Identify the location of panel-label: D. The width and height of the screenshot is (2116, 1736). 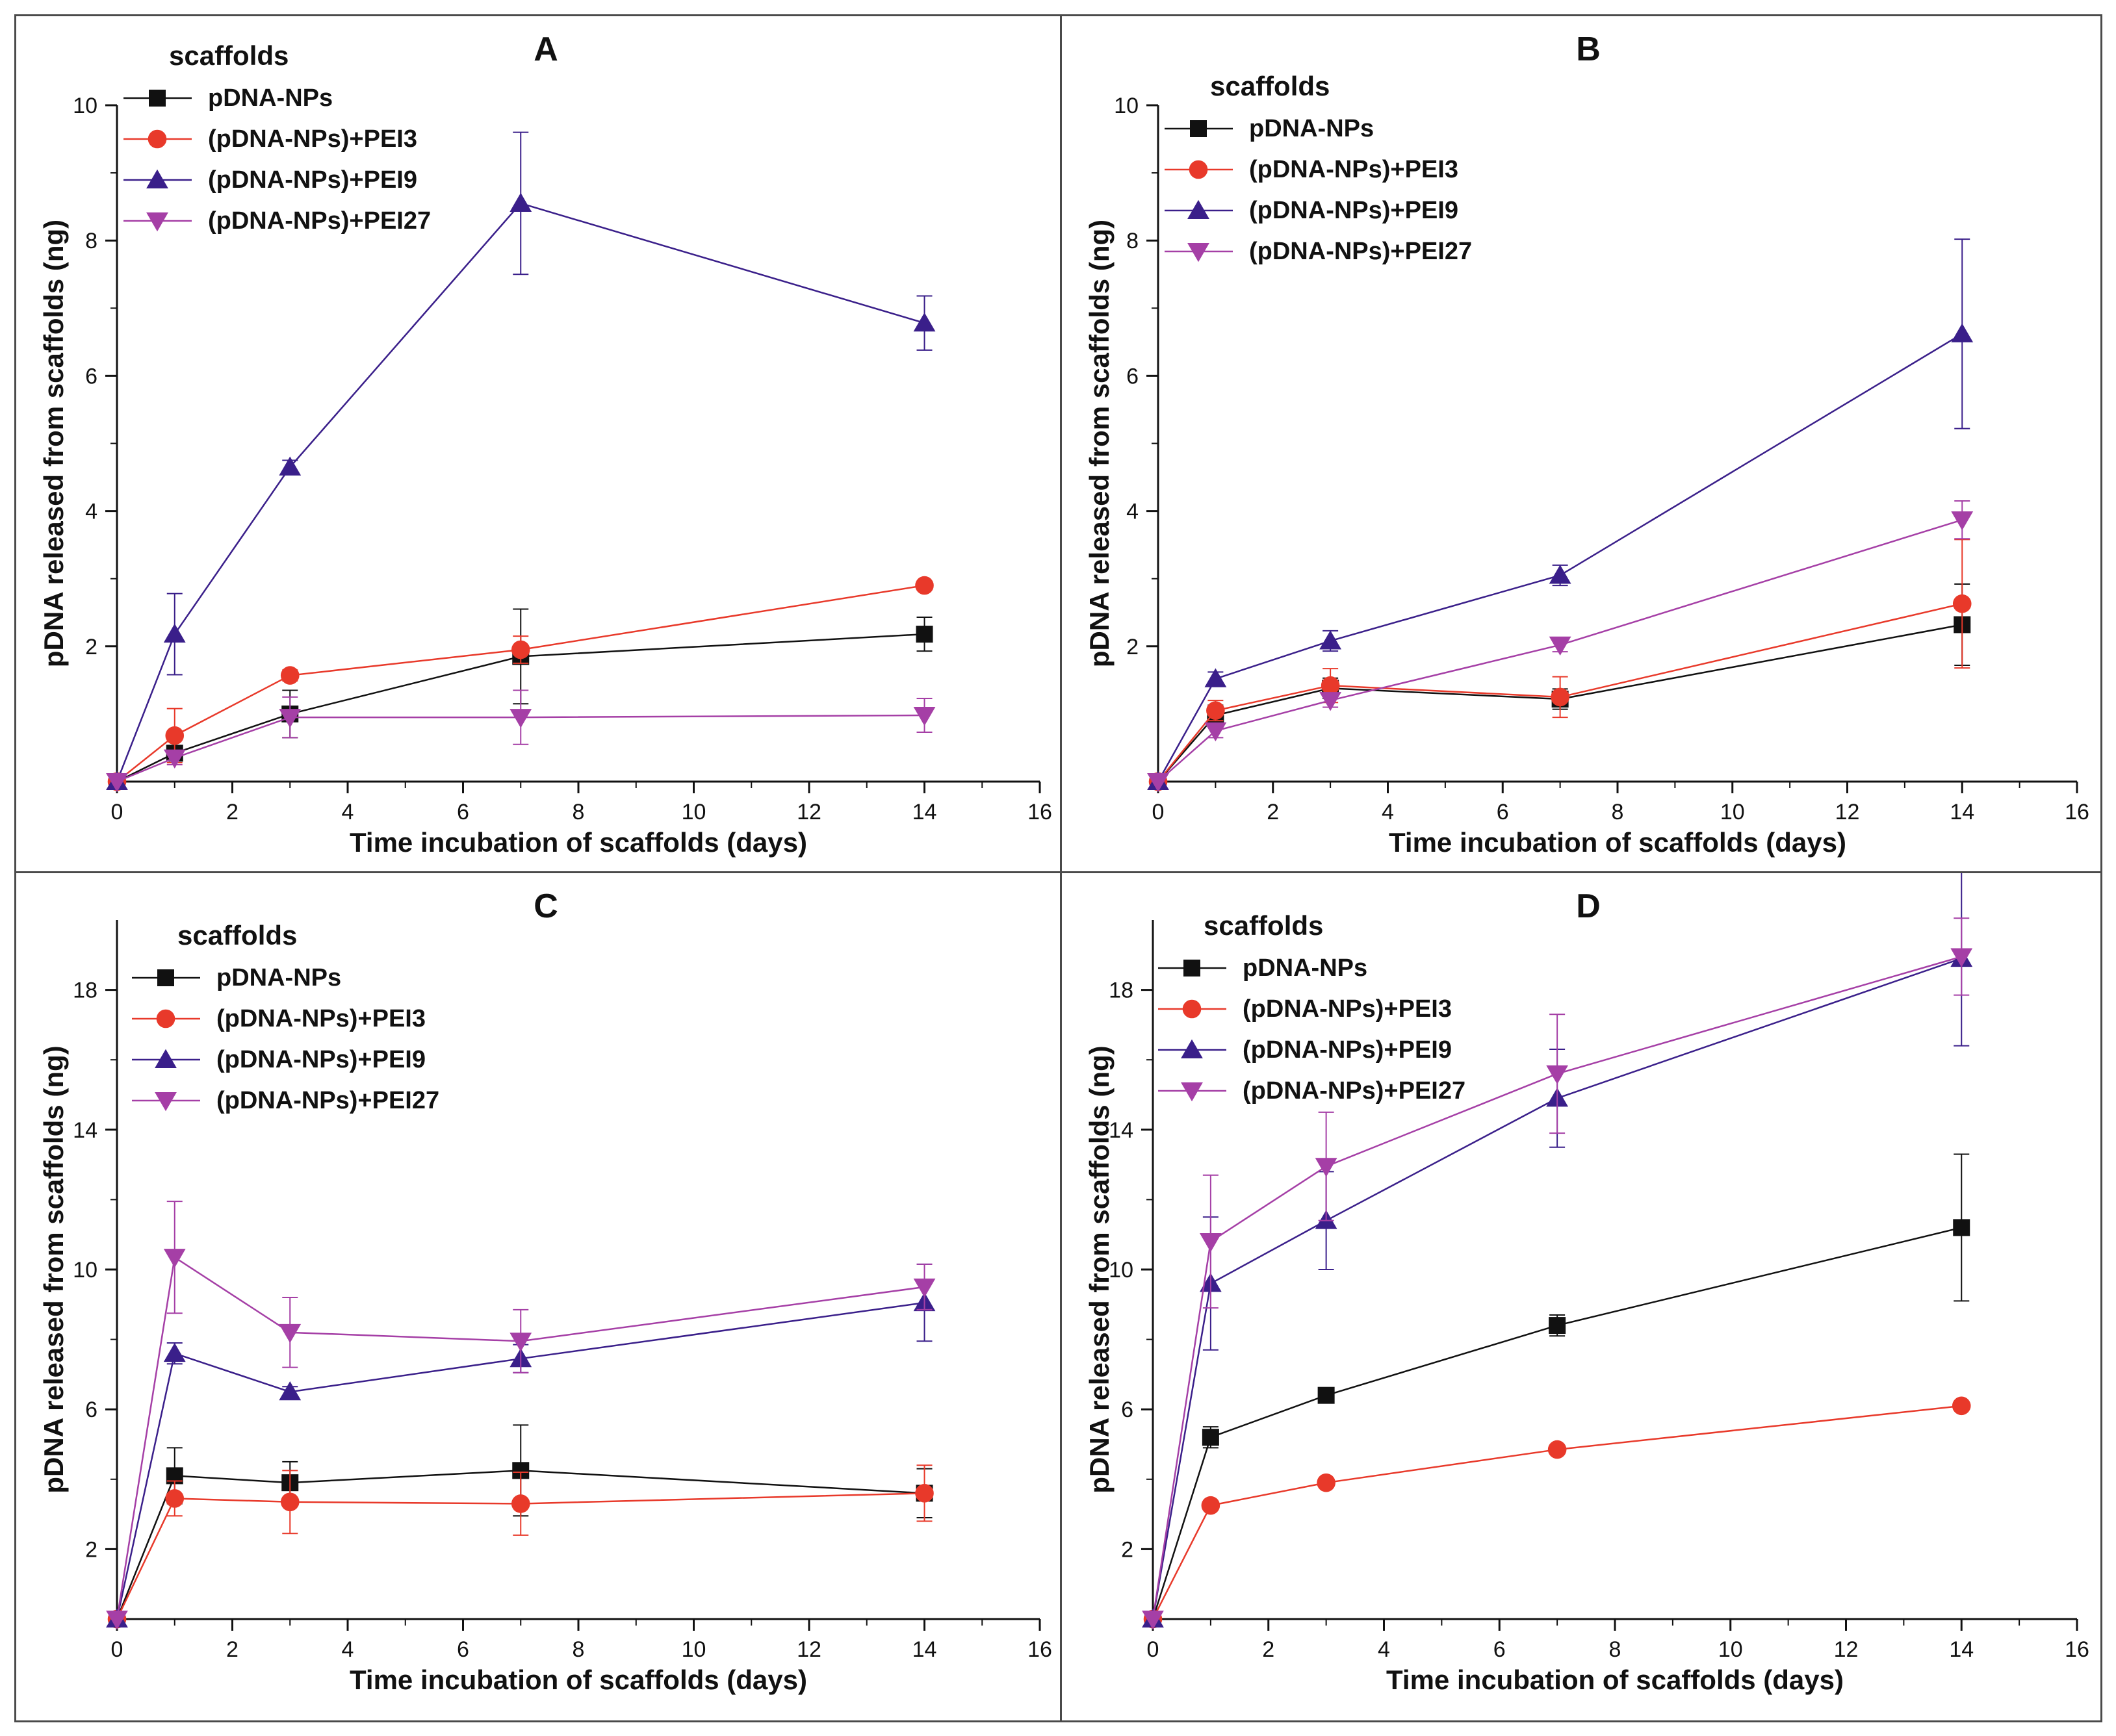
(1588, 906).